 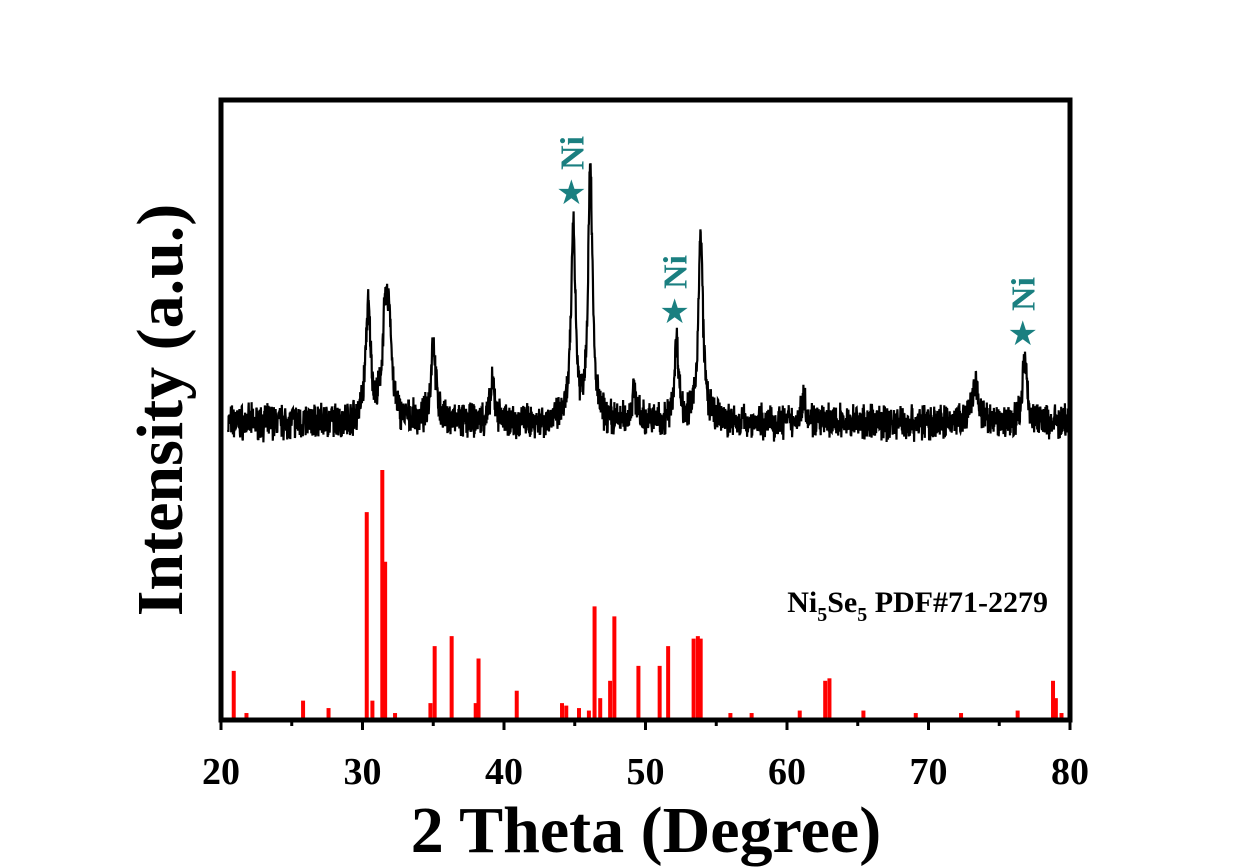 I want to click on reference-label: Ni5Se5 PDF#71-2279, so click(x=917, y=606).